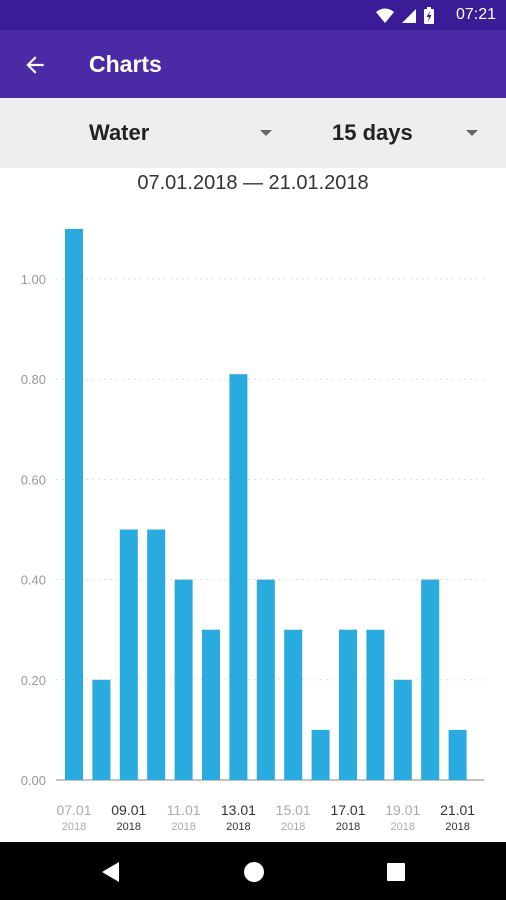 The height and width of the screenshot is (900, 506). Describe the element at coordinates (125, 64) in the screenshot. I see `page-title: Charts` at that location.